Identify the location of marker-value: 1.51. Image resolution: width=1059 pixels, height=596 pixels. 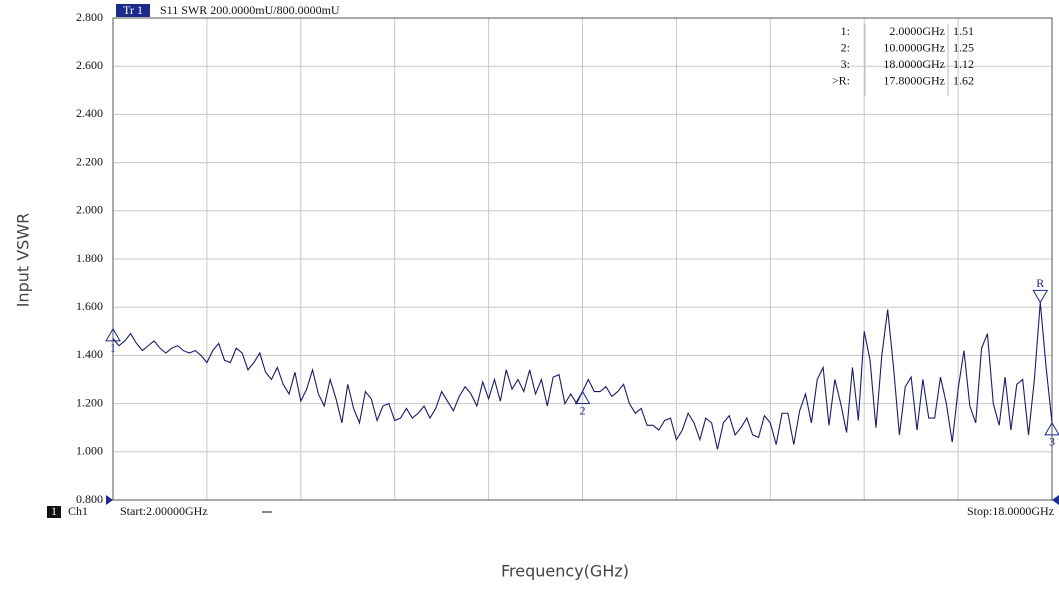
(963, 31).